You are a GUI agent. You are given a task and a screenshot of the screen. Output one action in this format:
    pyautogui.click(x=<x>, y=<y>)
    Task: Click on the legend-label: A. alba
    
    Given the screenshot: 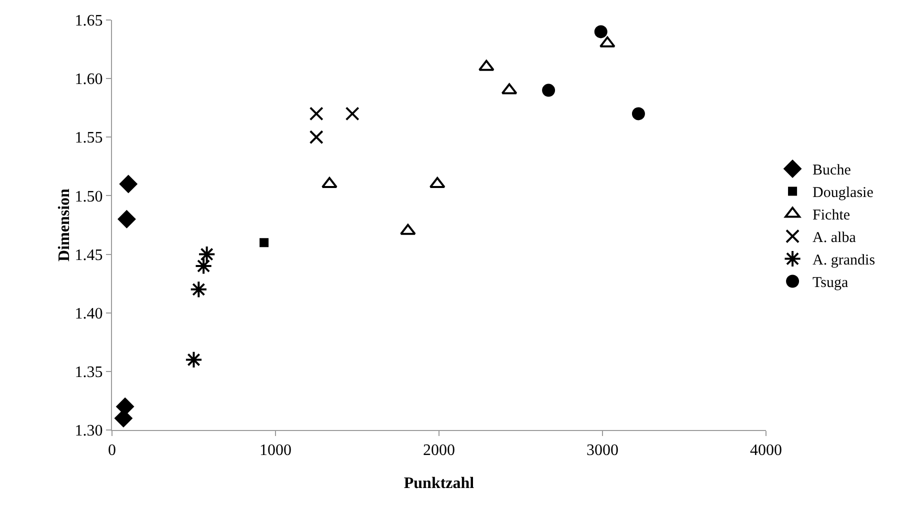 What is the action you would take?
    pyautogui.click(x=834, y=238)
    